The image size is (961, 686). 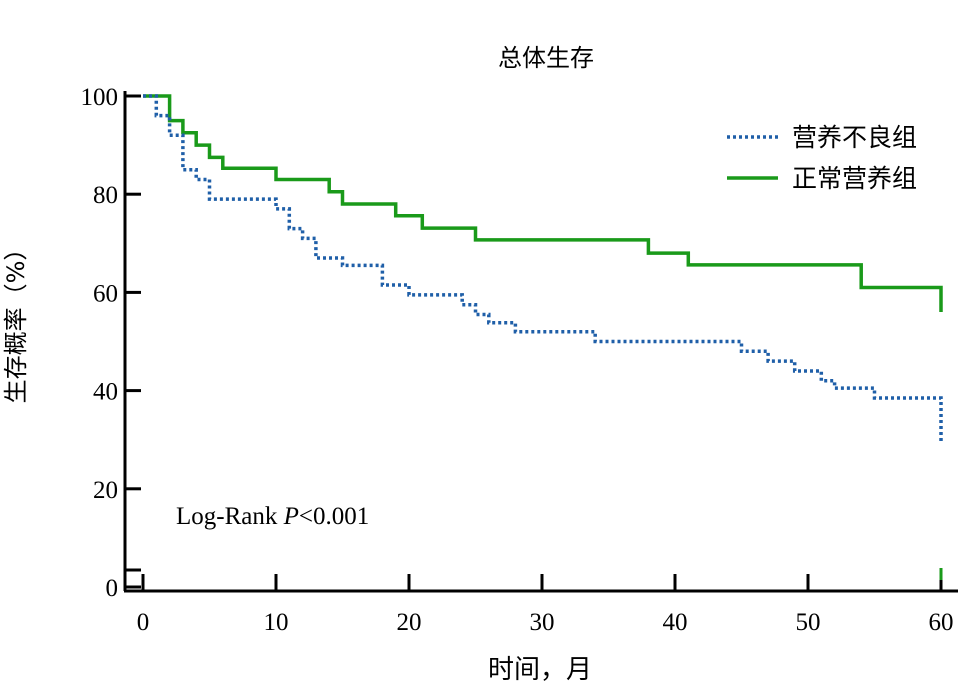 I want to click on x-tick-label-40: 40, so click(x=675, y=622).